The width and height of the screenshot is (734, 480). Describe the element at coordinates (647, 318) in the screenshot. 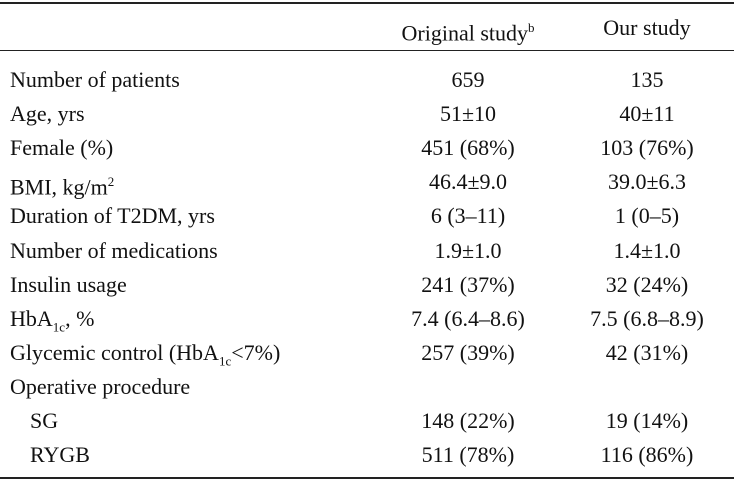

I see `value-cell: 7.5 (6.8–8.9)` at that location.